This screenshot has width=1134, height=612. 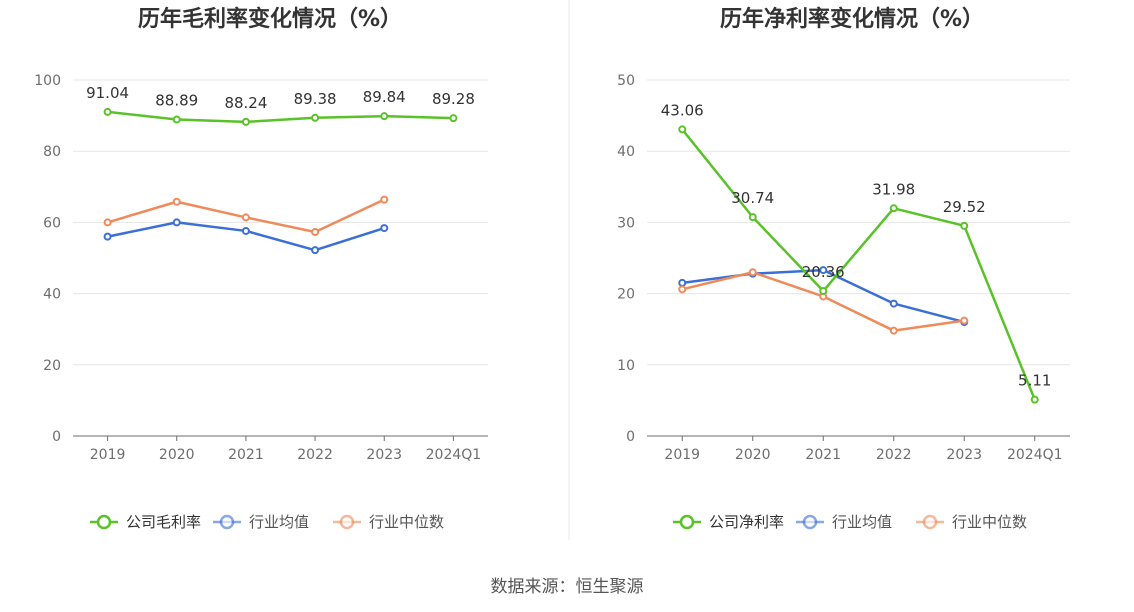 I want to click on y-tick-label: 80, so click(x=52, y=152).